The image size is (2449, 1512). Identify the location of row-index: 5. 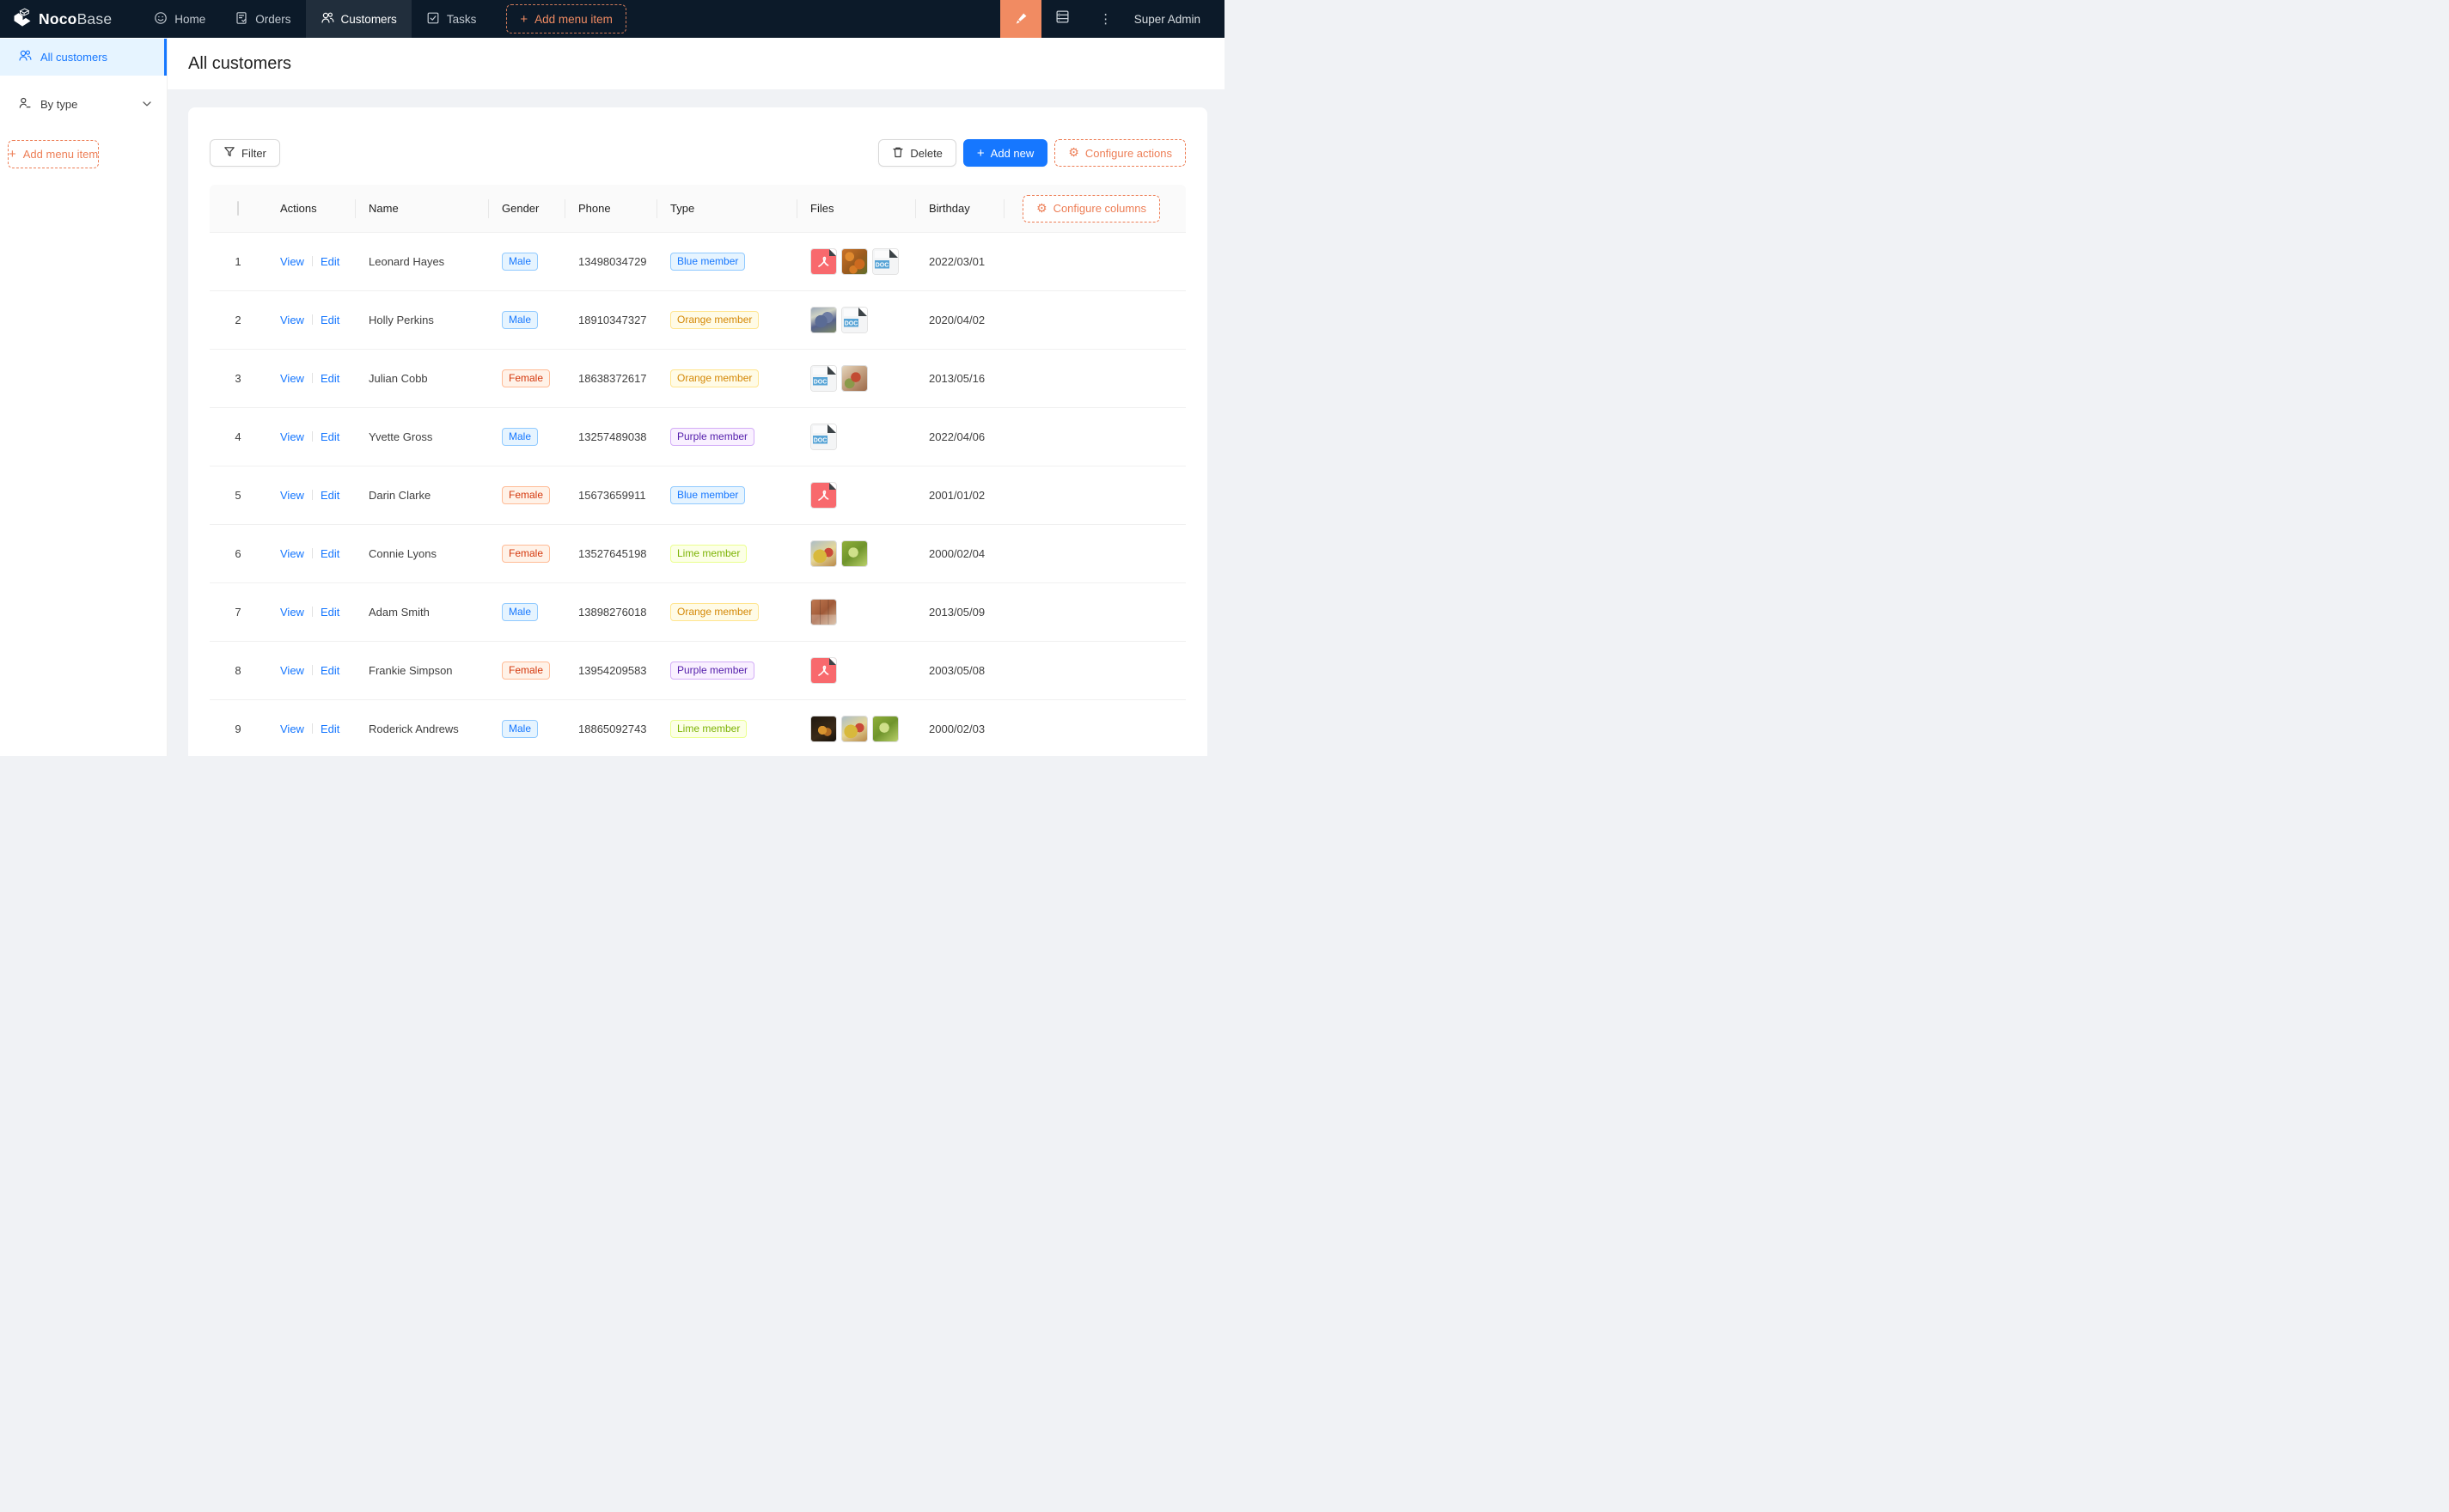
(238, 496).